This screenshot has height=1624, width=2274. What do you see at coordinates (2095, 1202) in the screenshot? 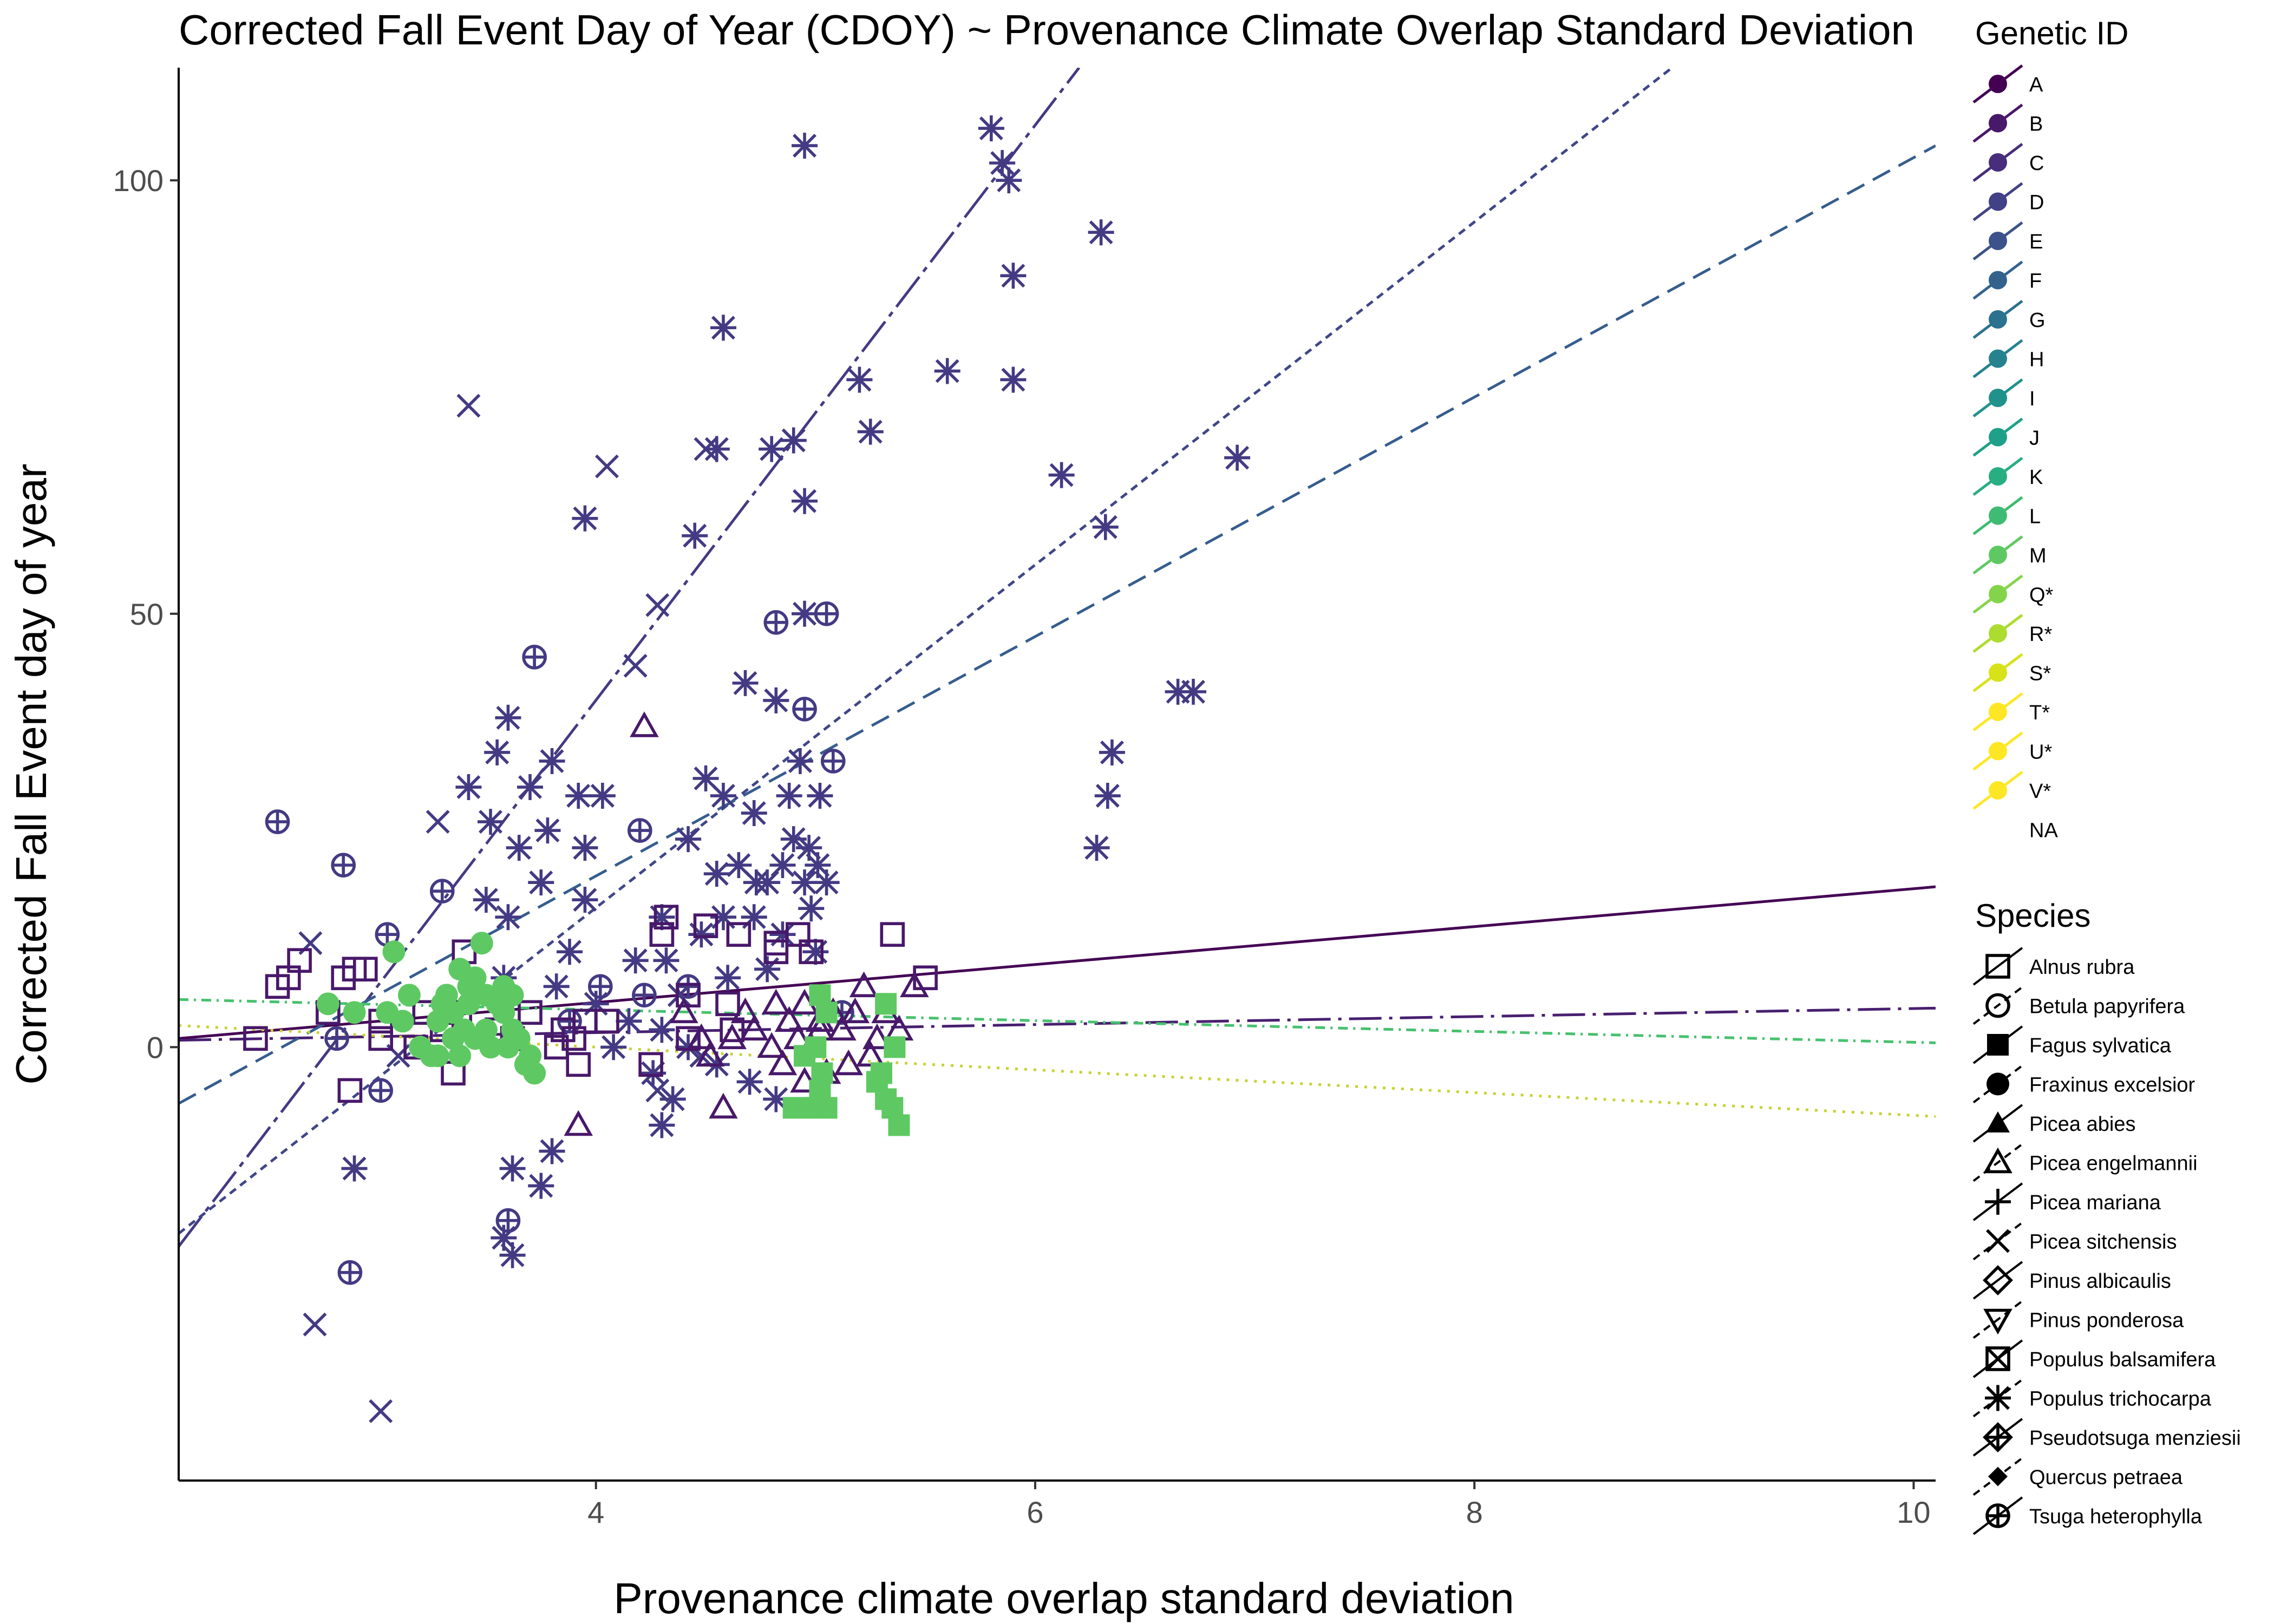
I see `legend-species-label: Picea mariana` at bounding box center [2095, 1202].